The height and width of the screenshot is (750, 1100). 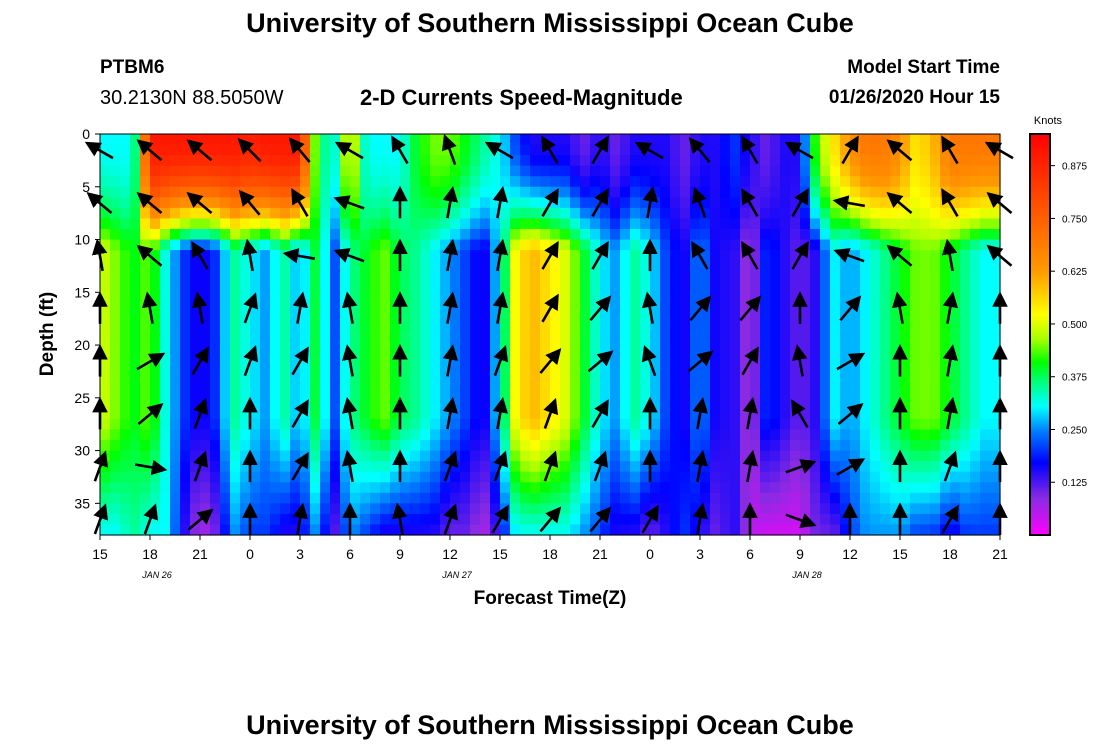 What do you see at coordinates (132, 67) in the screenshot?
I see `station-name: PTBM6` at bounding box center [132, 67].